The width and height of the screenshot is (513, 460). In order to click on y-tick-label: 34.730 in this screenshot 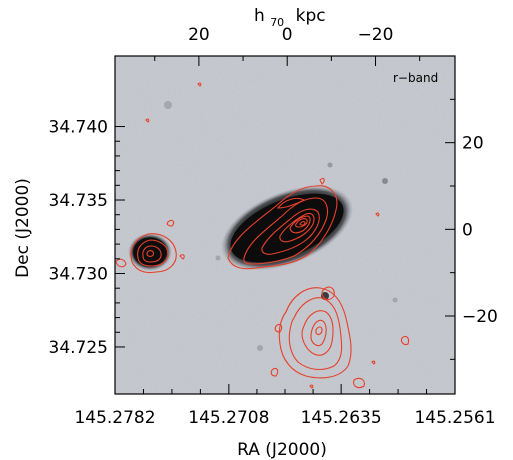, I will do `click(78, 274)`.